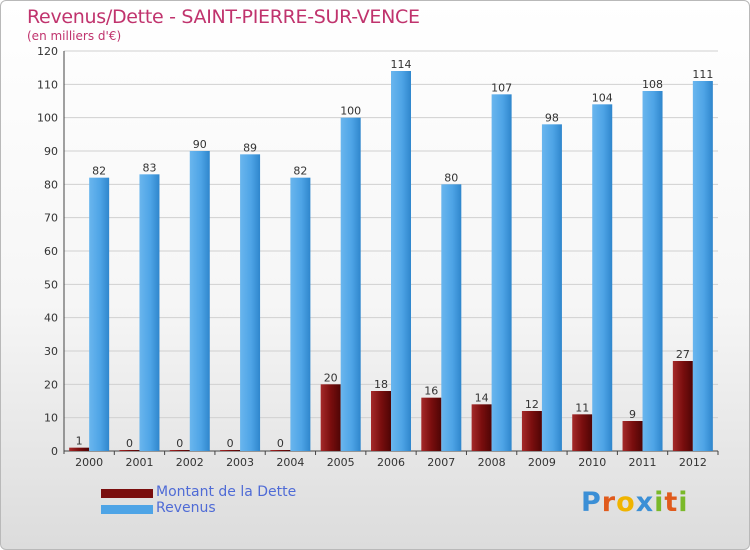  I want to click on y-tick-label: 50, so click(51, 284).